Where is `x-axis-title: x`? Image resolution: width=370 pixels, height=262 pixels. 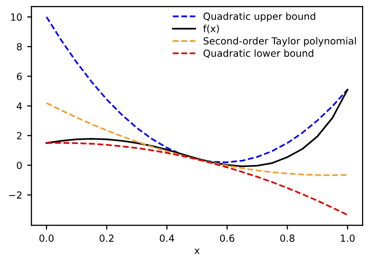 x-axis-title: x is located at coordinates (197, 251).